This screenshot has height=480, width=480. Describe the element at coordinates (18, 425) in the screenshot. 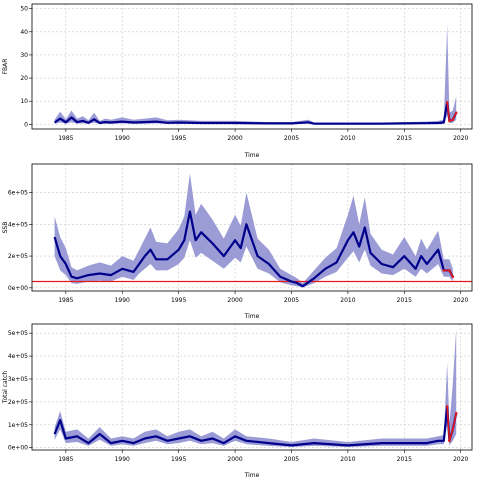

I see `y-tick-label: 1e+05` at that location.